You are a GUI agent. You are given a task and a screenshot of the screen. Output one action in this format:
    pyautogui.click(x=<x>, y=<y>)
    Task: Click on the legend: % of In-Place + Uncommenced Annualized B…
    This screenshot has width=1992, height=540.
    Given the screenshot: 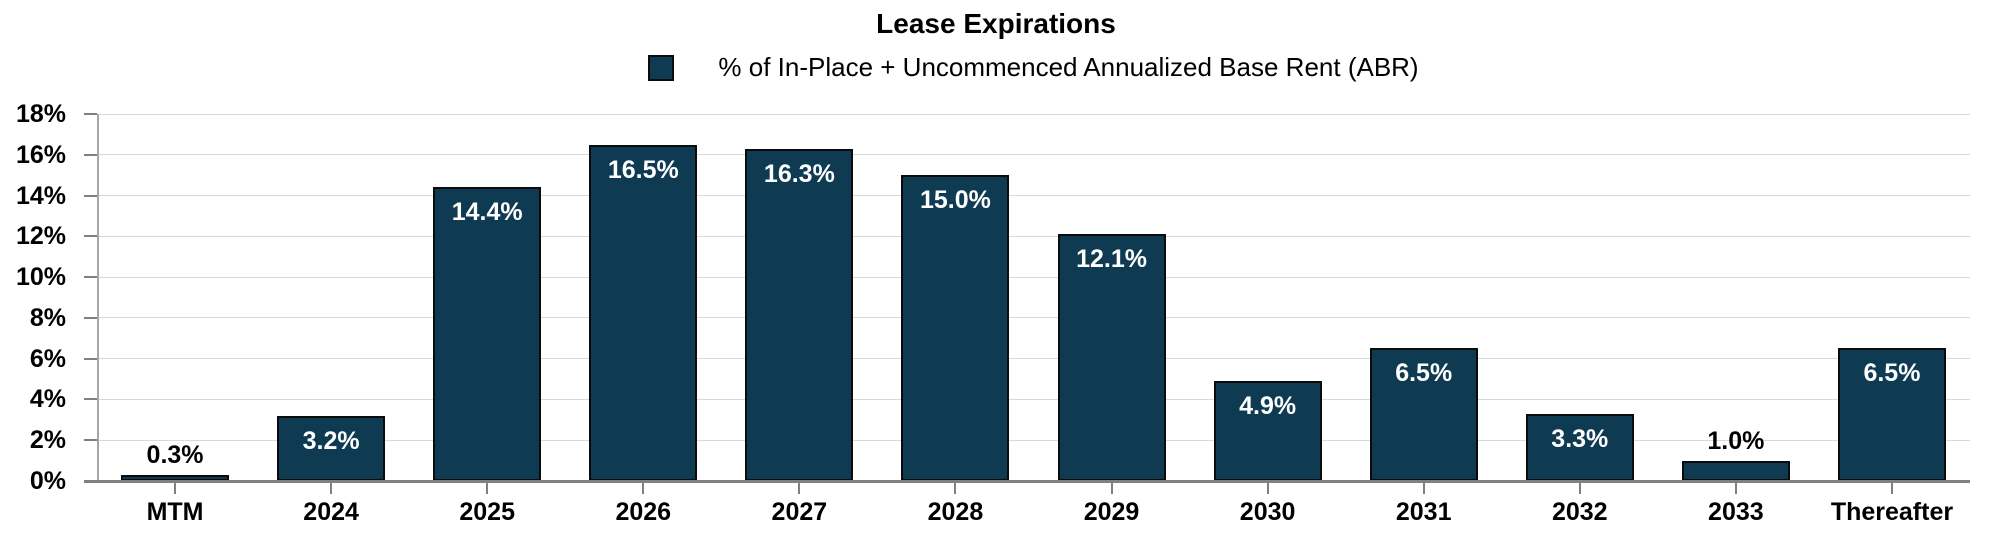 What is the action you would take?
    pyautogui.click(x=1033, y=67)
    